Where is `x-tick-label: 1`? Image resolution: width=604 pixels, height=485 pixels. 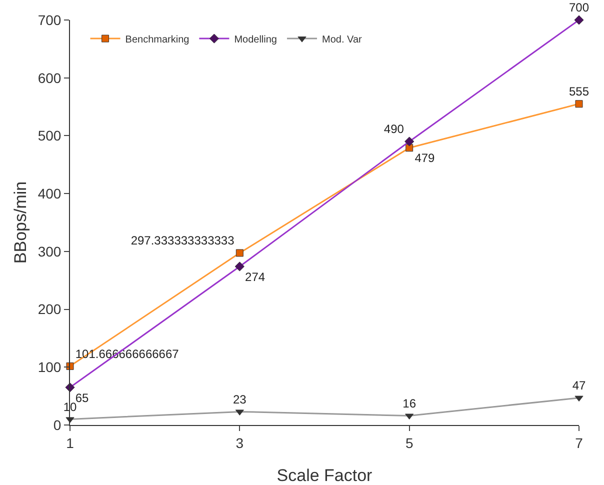 x-tick-label: 1 is located at coordinates (70, 442).